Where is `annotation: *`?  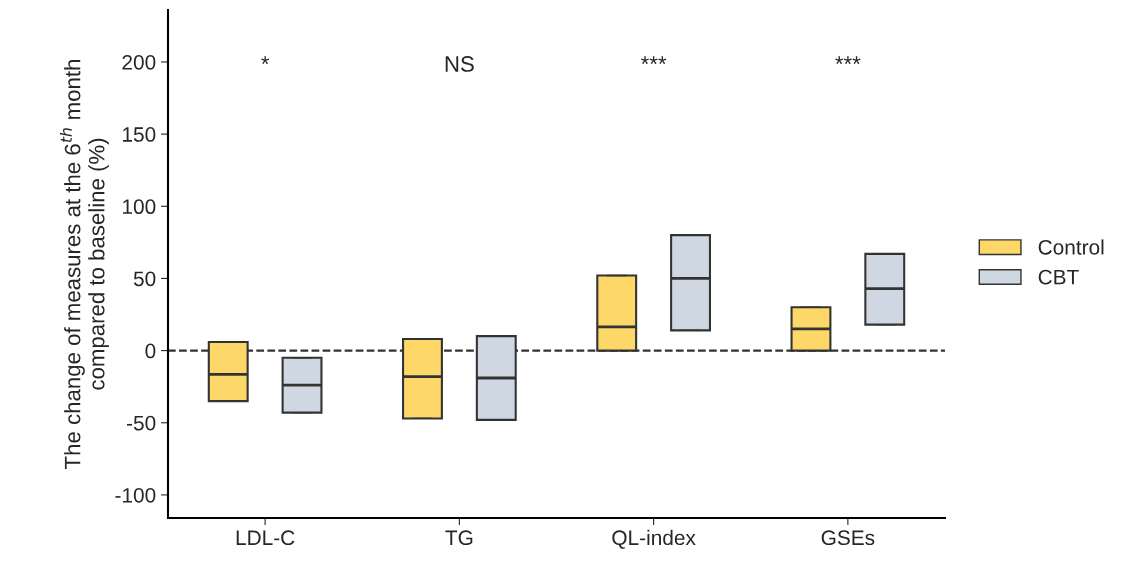 annotation: * is located at coordinates (265, 60).